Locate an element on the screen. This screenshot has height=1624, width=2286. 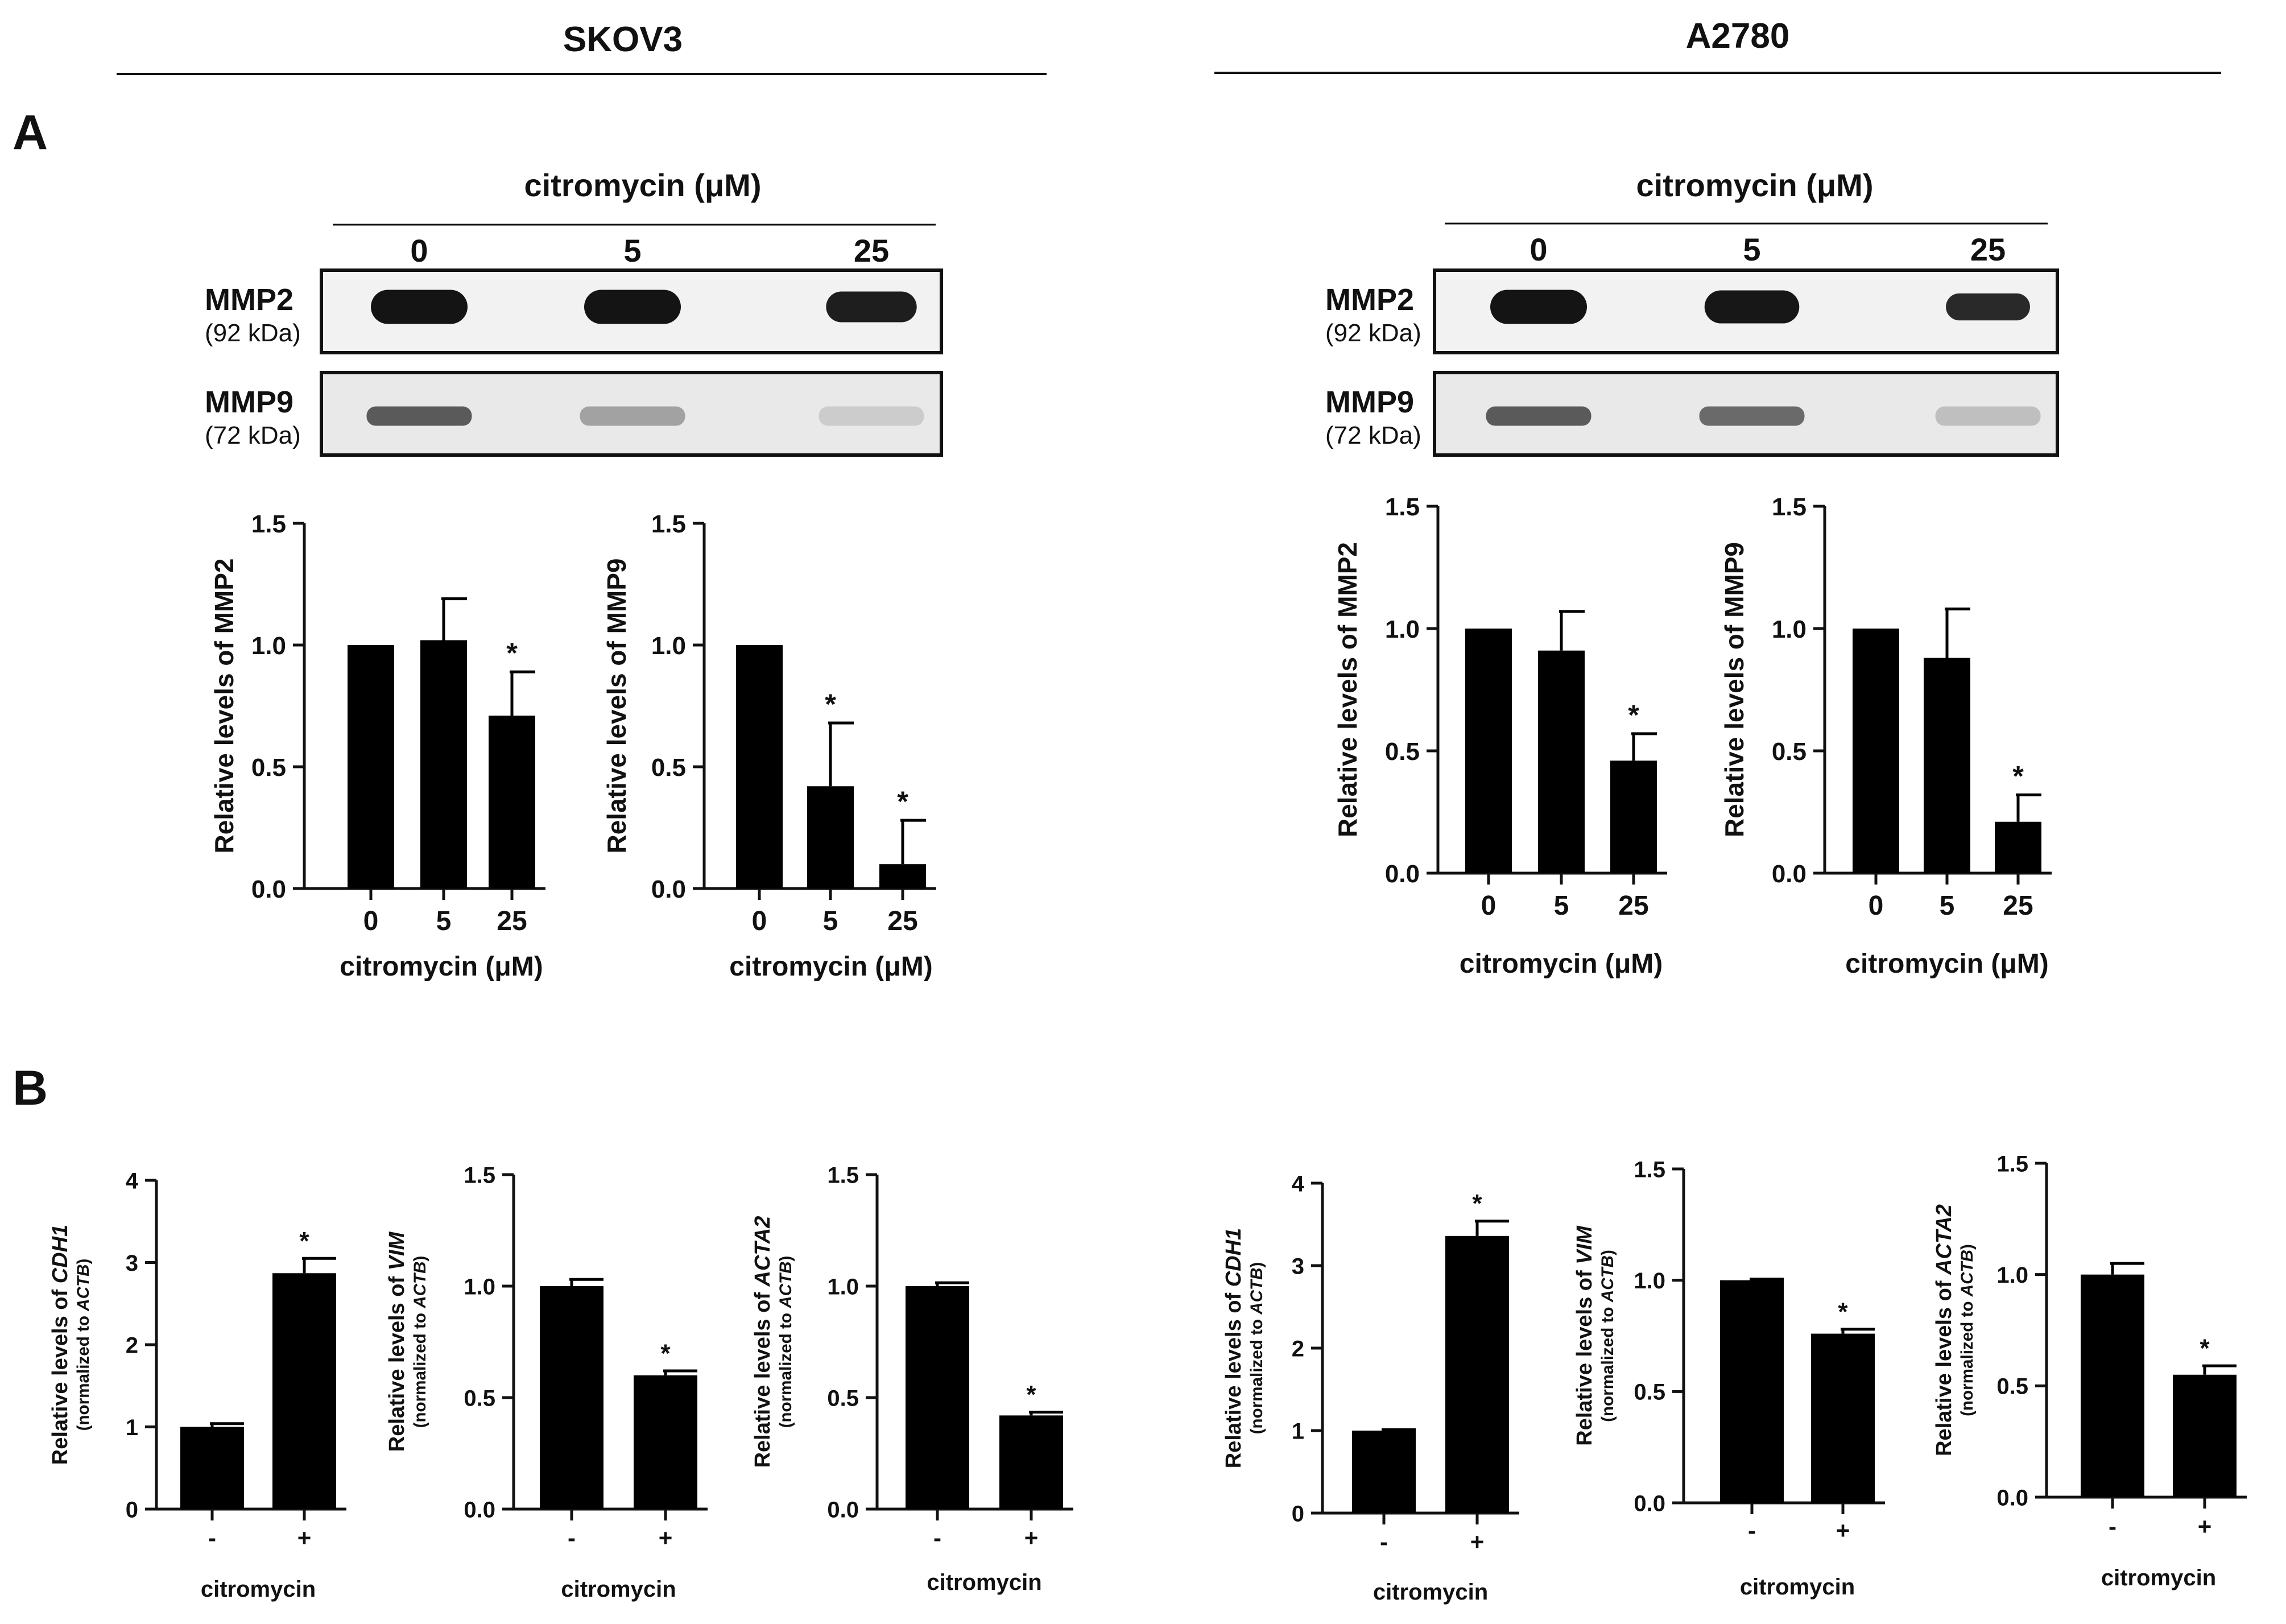
y-axis-label-gene: VIM is located at coordinates (397, 1250).